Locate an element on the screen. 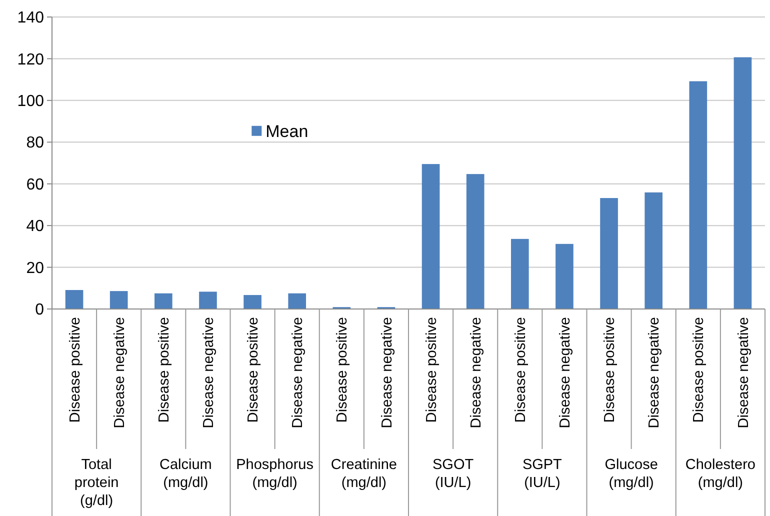  y-tick-label: 120 is located at coordinates (30, 59).